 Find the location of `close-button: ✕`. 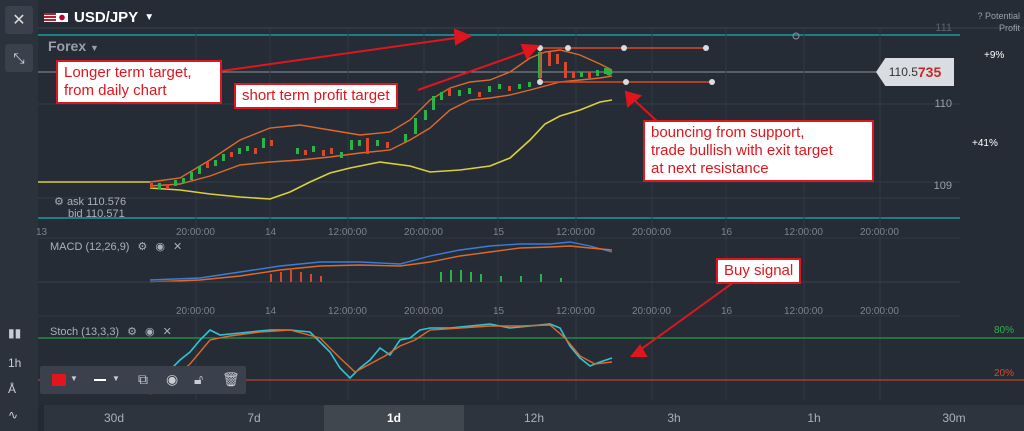

close-button: ✕ is located at coordinates (19, 20).